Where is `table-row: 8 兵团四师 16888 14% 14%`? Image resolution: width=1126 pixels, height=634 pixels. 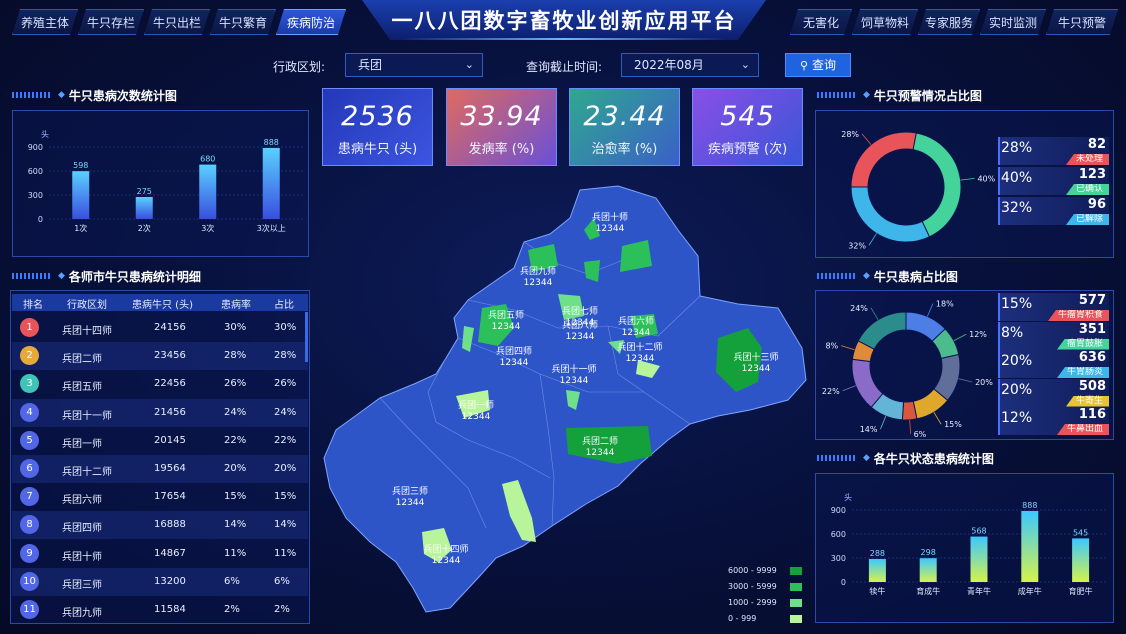
table-row: 8 兵团四师 16888 14% 14% is located at coordinates (160, 525).